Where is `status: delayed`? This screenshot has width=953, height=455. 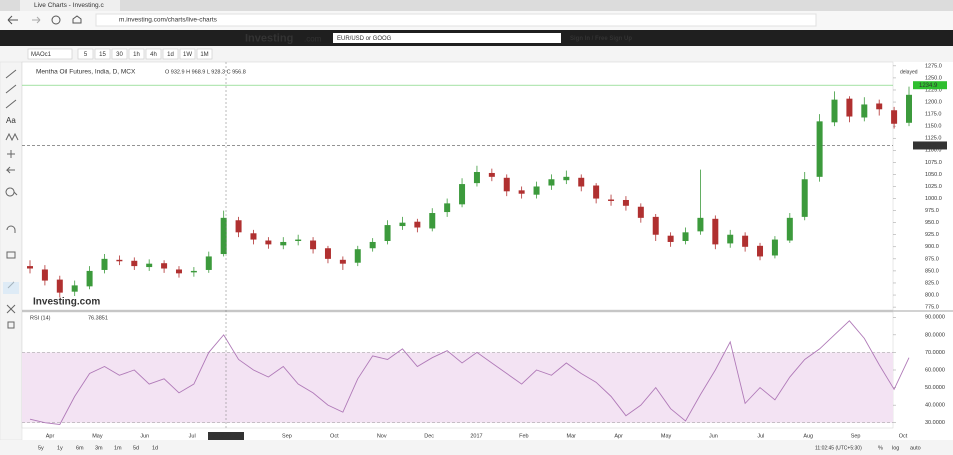 status: delayed is located at coordinates (909, 72).